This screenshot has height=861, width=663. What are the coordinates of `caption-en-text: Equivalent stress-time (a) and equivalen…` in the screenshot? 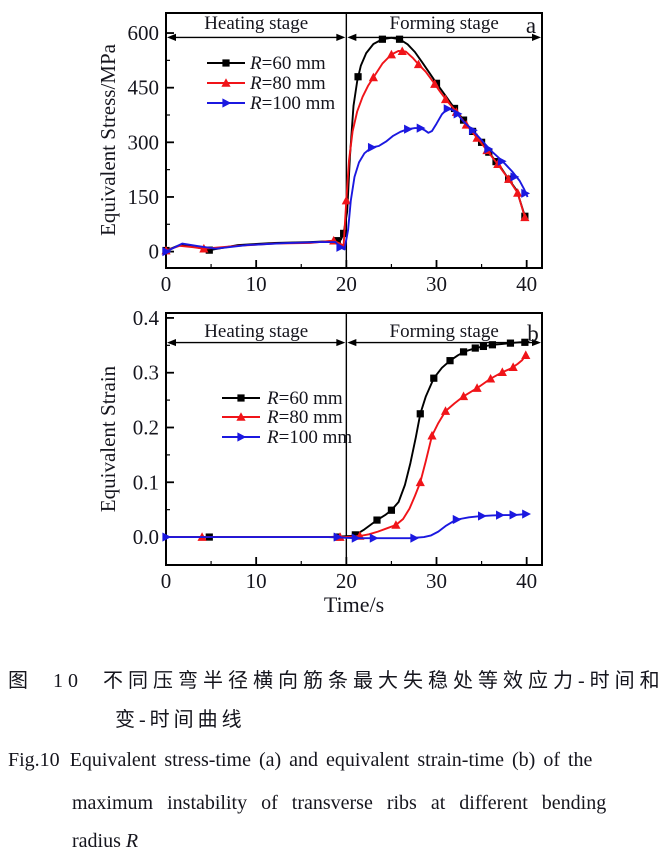 It's located at (331, 760).